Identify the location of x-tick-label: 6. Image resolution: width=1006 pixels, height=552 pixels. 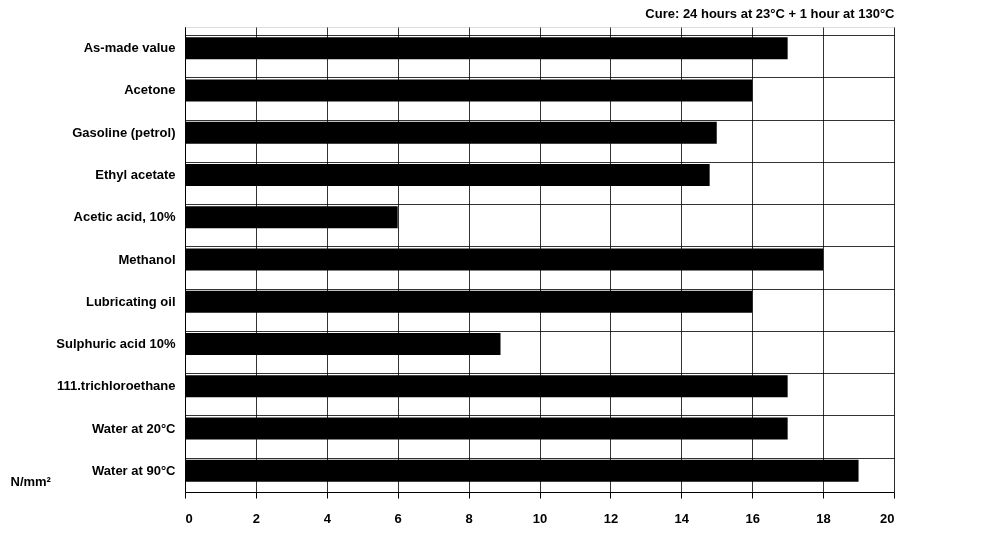
(398, 518).